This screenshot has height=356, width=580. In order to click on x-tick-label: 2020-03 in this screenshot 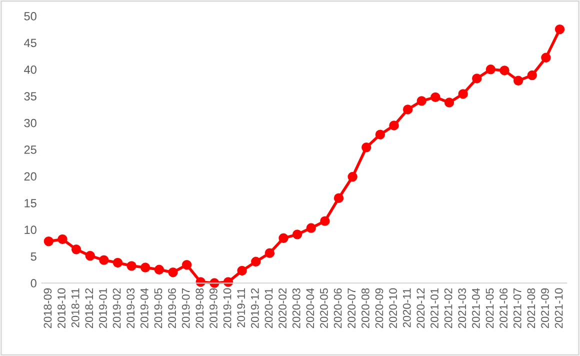, I will do `click(296, 308)`.